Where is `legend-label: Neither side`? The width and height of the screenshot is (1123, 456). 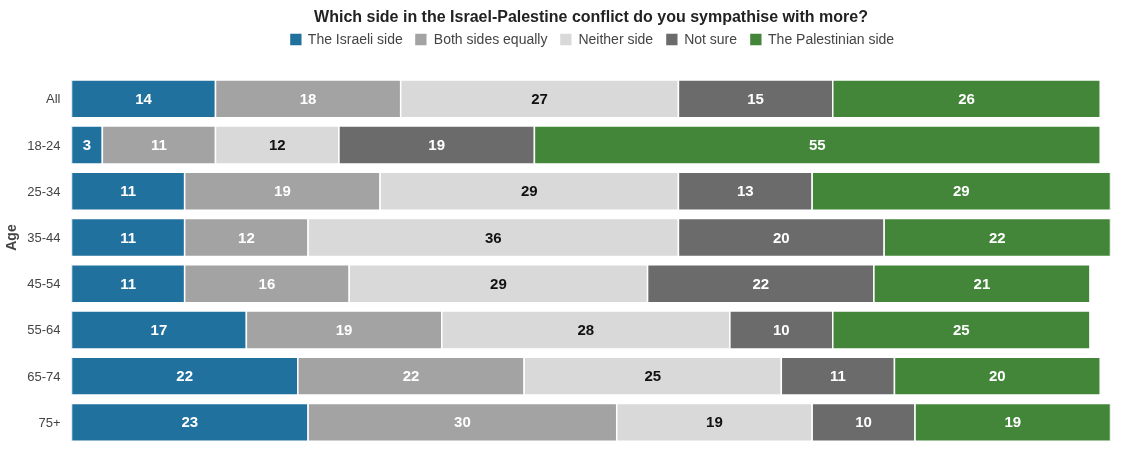
legend-label: Neither side is located at coordinates (616, 39).